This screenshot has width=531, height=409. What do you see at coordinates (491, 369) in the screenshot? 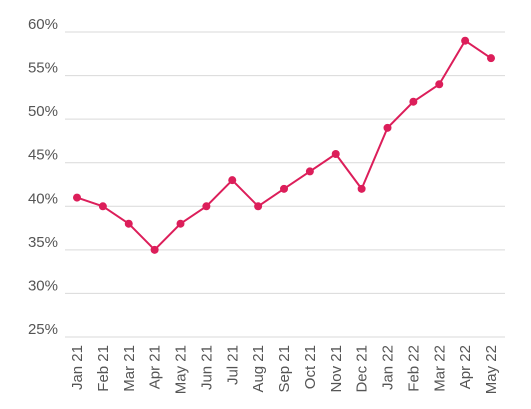
I see `x-tick-label: May 22` at bounding box center [491, 369].